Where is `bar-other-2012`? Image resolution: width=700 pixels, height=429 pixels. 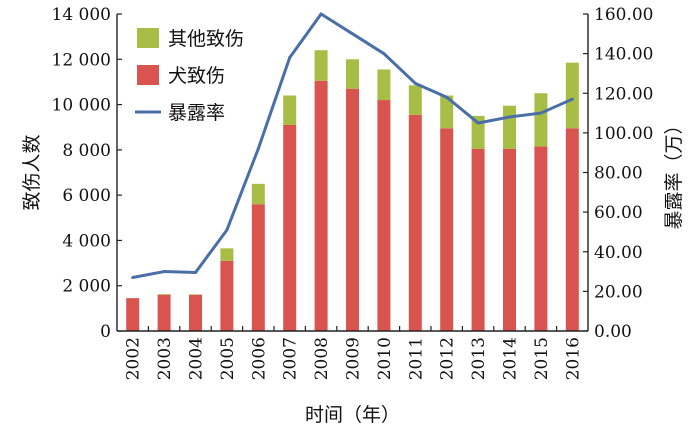
bar-other-2012 is located at coordinates (447, 112).